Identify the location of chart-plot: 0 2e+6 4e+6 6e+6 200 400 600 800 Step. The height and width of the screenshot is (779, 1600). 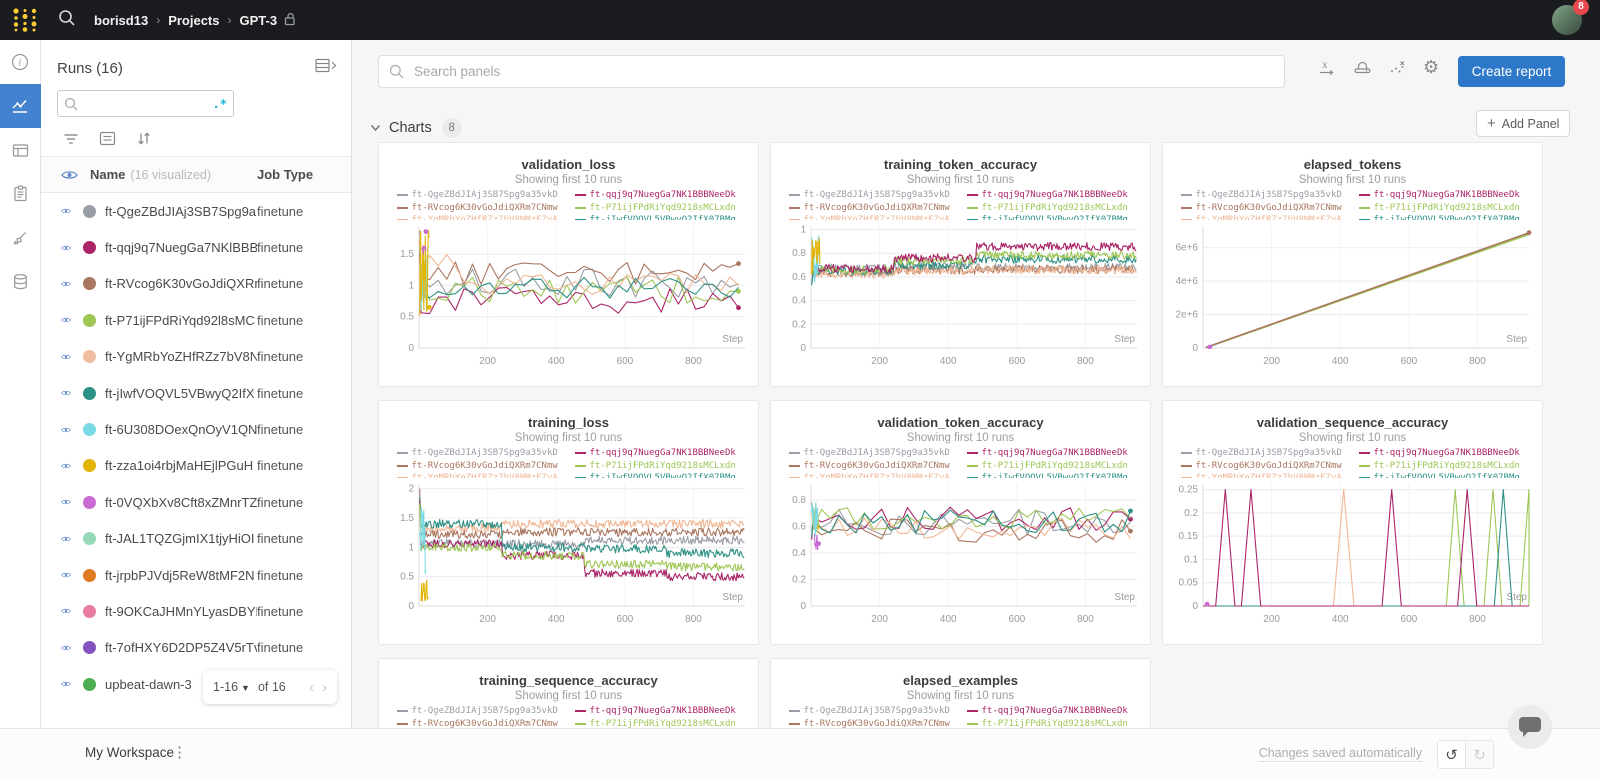
(1353, 297).